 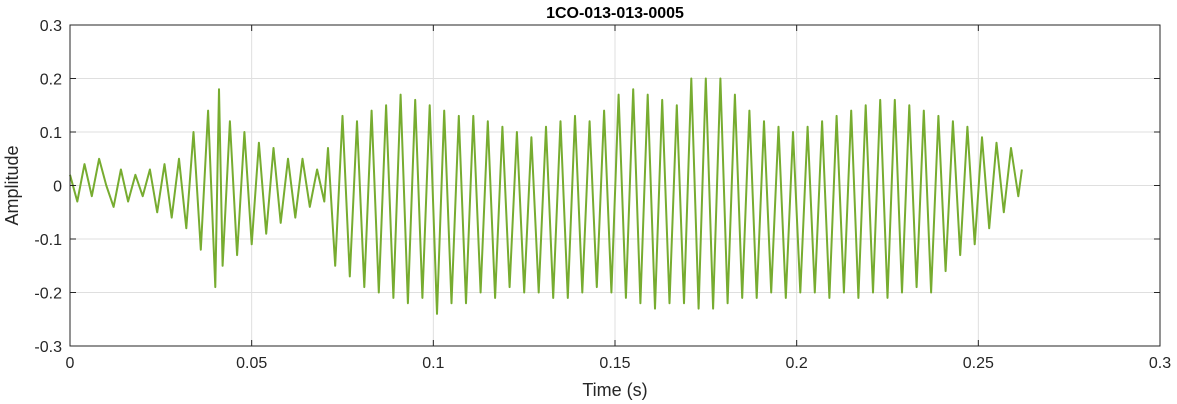 I want to click on x-tick-label: 0.1, so click(x=433, y=363).